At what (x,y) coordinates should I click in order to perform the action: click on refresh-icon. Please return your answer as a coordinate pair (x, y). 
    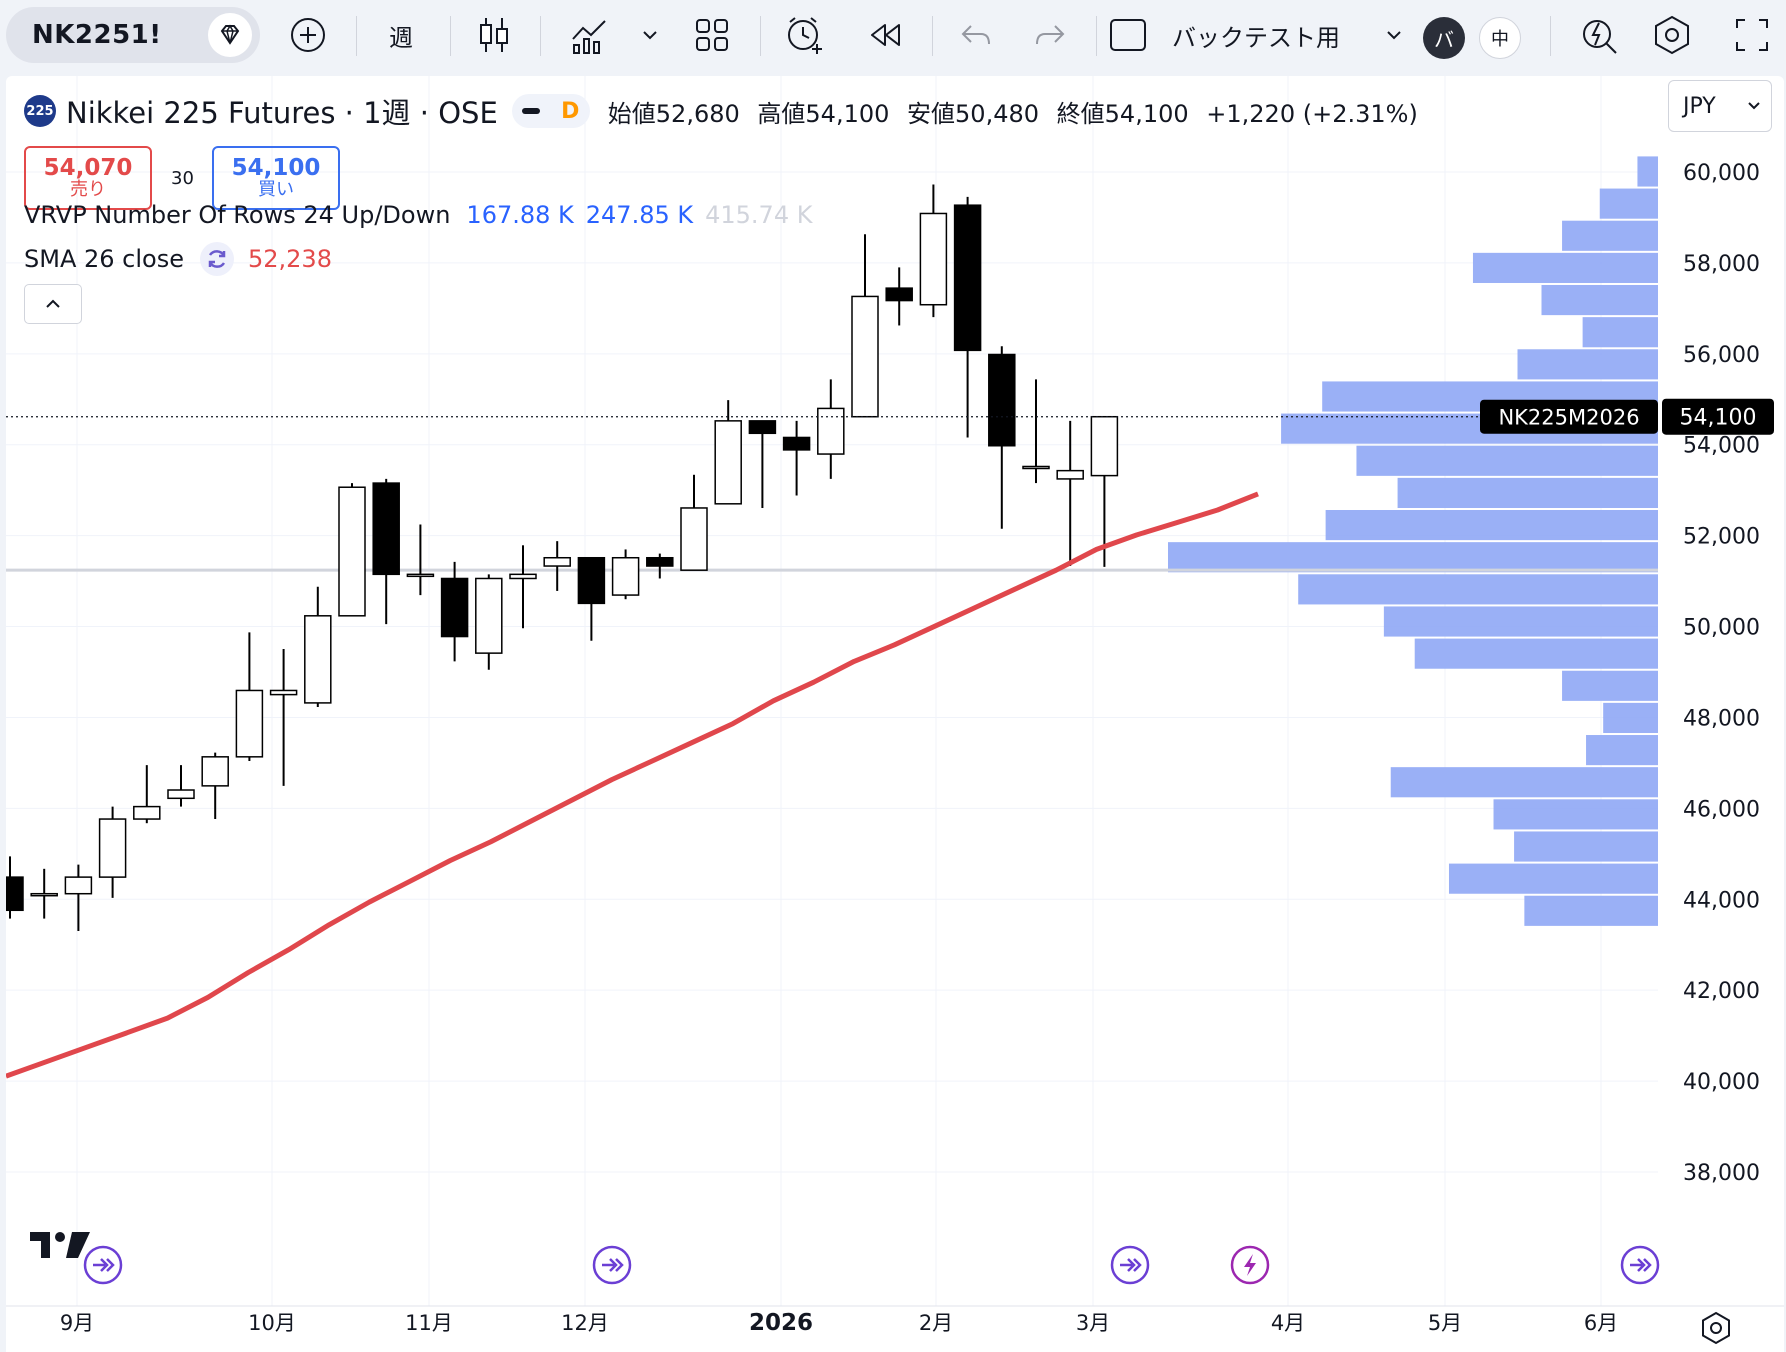
    Looking at the image, I should click on (216, 259).